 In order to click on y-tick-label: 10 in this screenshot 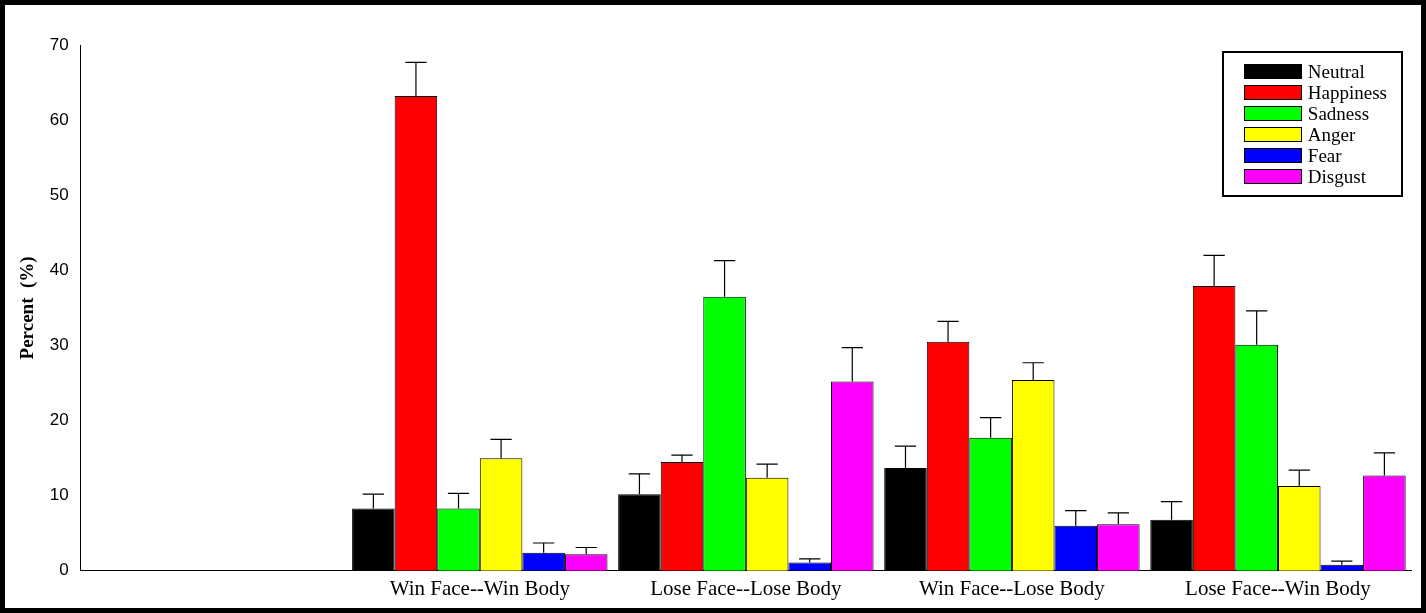, I will do `click(59, 495)`.